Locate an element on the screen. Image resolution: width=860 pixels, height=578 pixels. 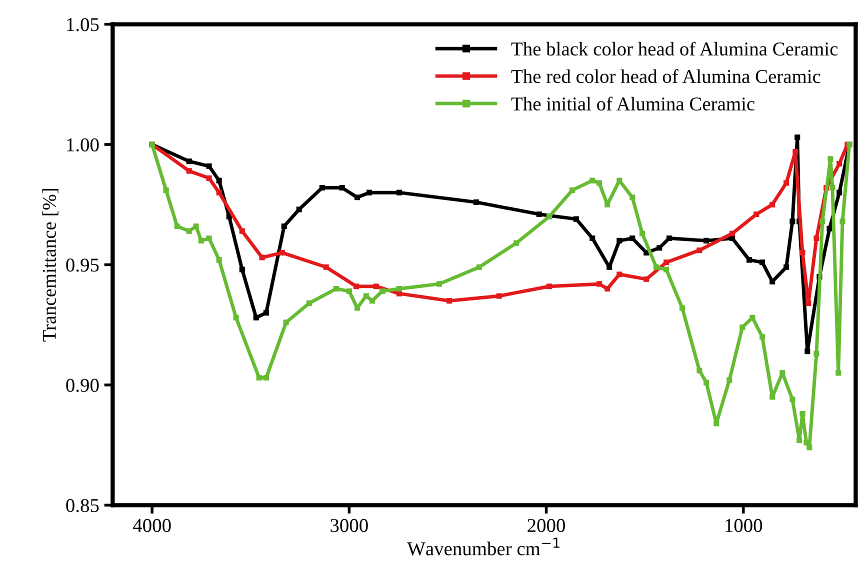
x-tick-label: 1000 is located at coordinates (744, 525).